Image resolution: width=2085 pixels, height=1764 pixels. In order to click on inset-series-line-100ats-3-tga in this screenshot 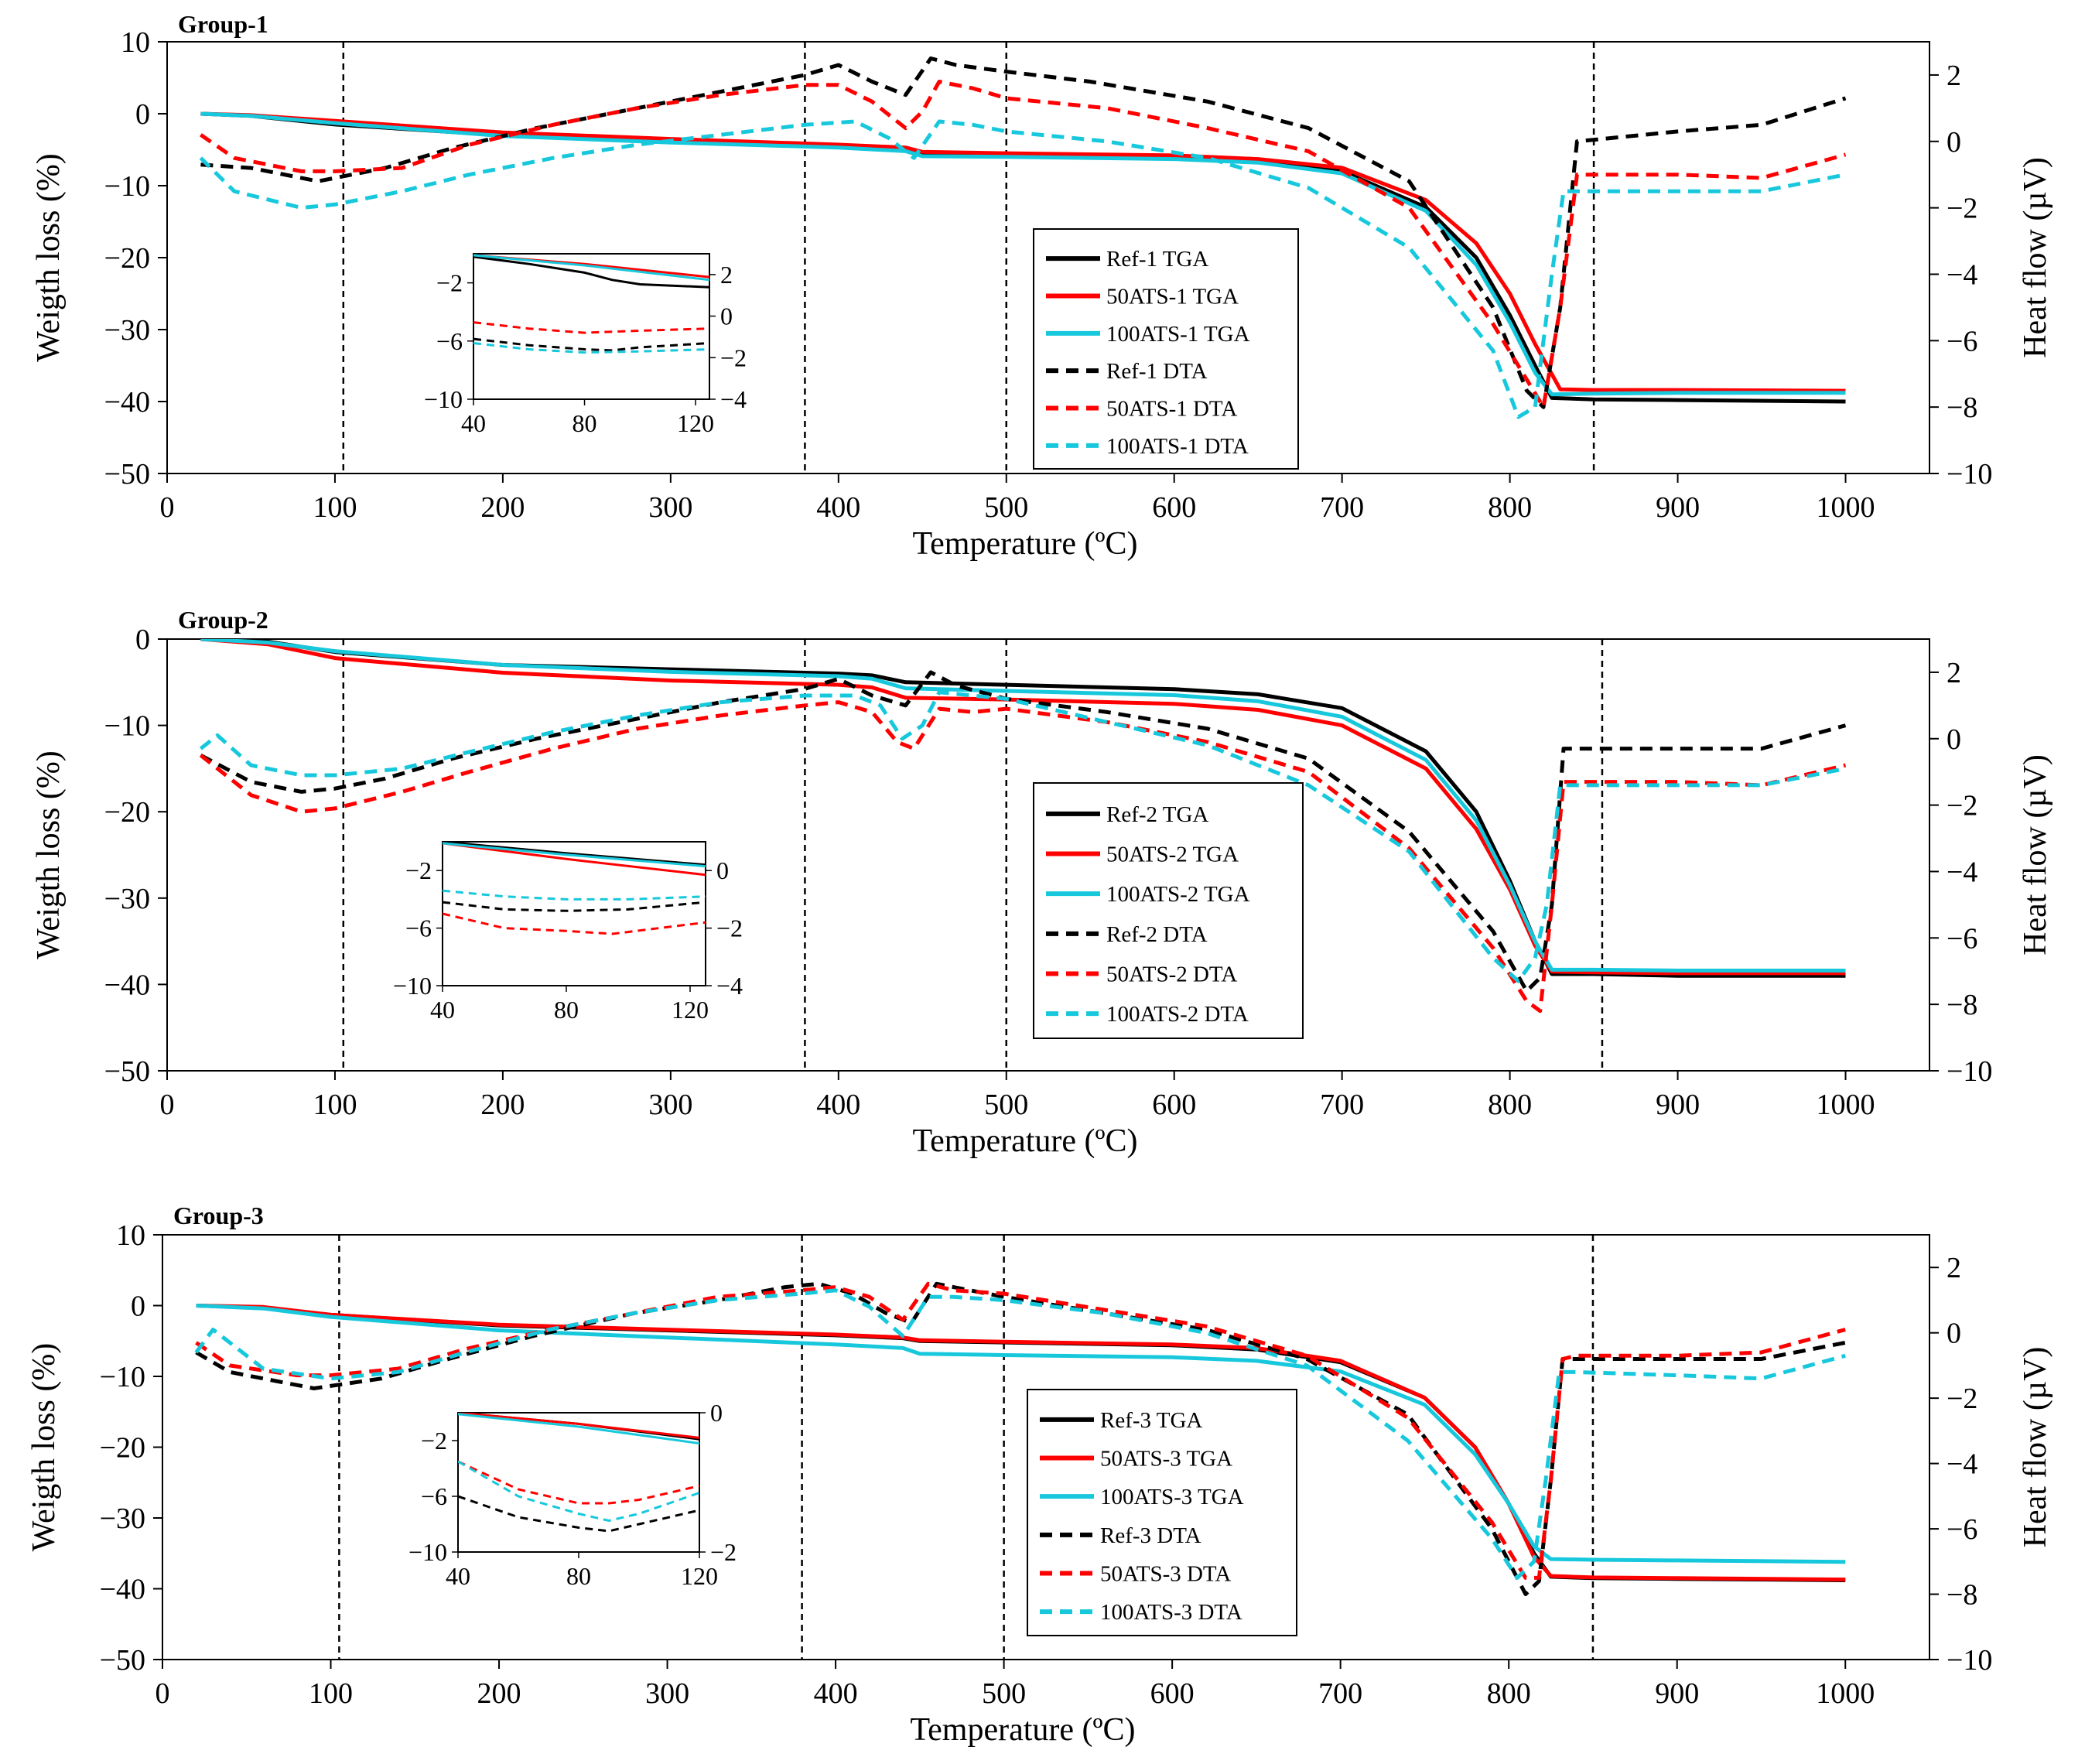, I will do `click(578, 1429)`.